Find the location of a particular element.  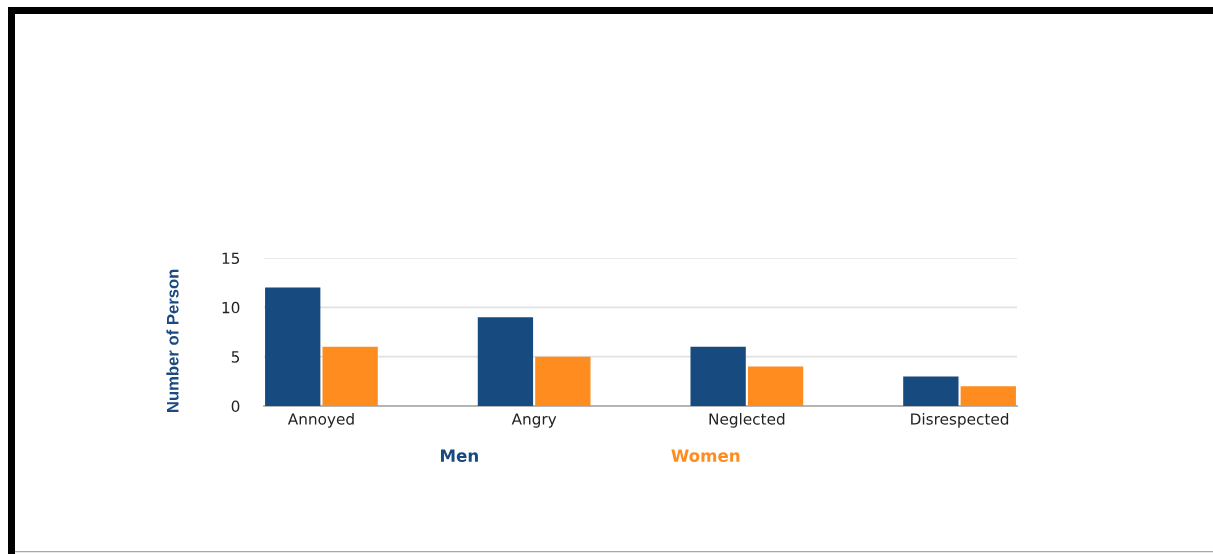

y-tick-label: 5 is located at coordinates (235, 357).